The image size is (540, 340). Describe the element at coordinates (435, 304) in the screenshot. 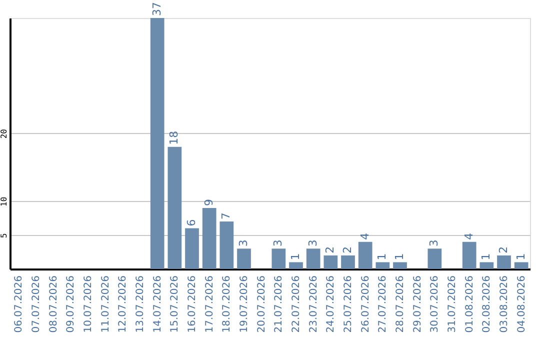

I see `x-tick-label: 30.07.2026` at that location.